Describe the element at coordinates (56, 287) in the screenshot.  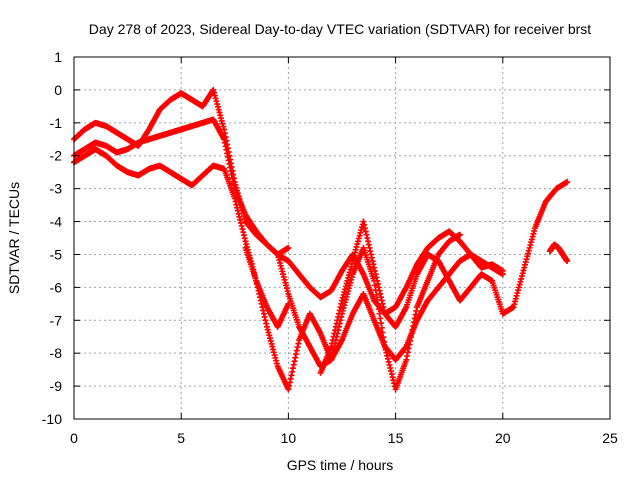
I see `y-tick-label: -6` at that location.